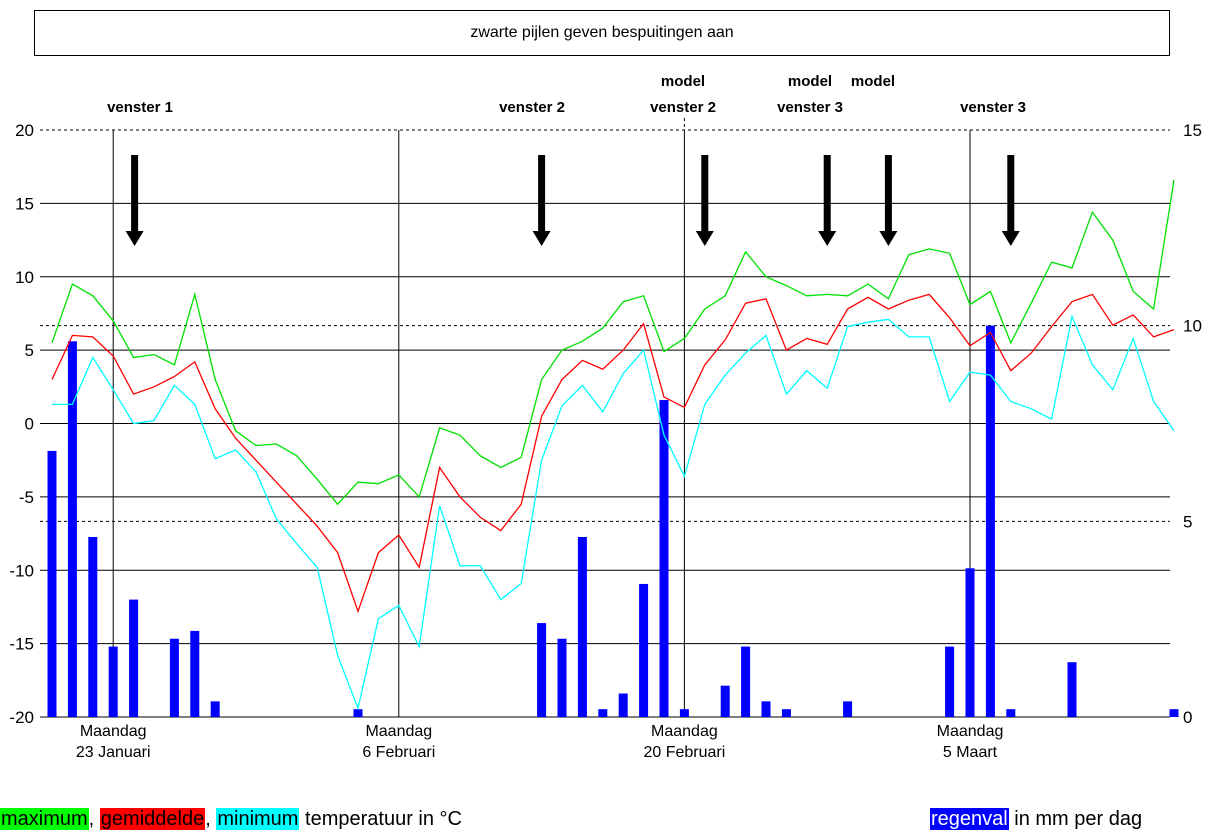 Image resolution: width=1213 pixels, height=836 pixels. I want to click on legend-rain-text: in mm per dag, so click(1075, 819).